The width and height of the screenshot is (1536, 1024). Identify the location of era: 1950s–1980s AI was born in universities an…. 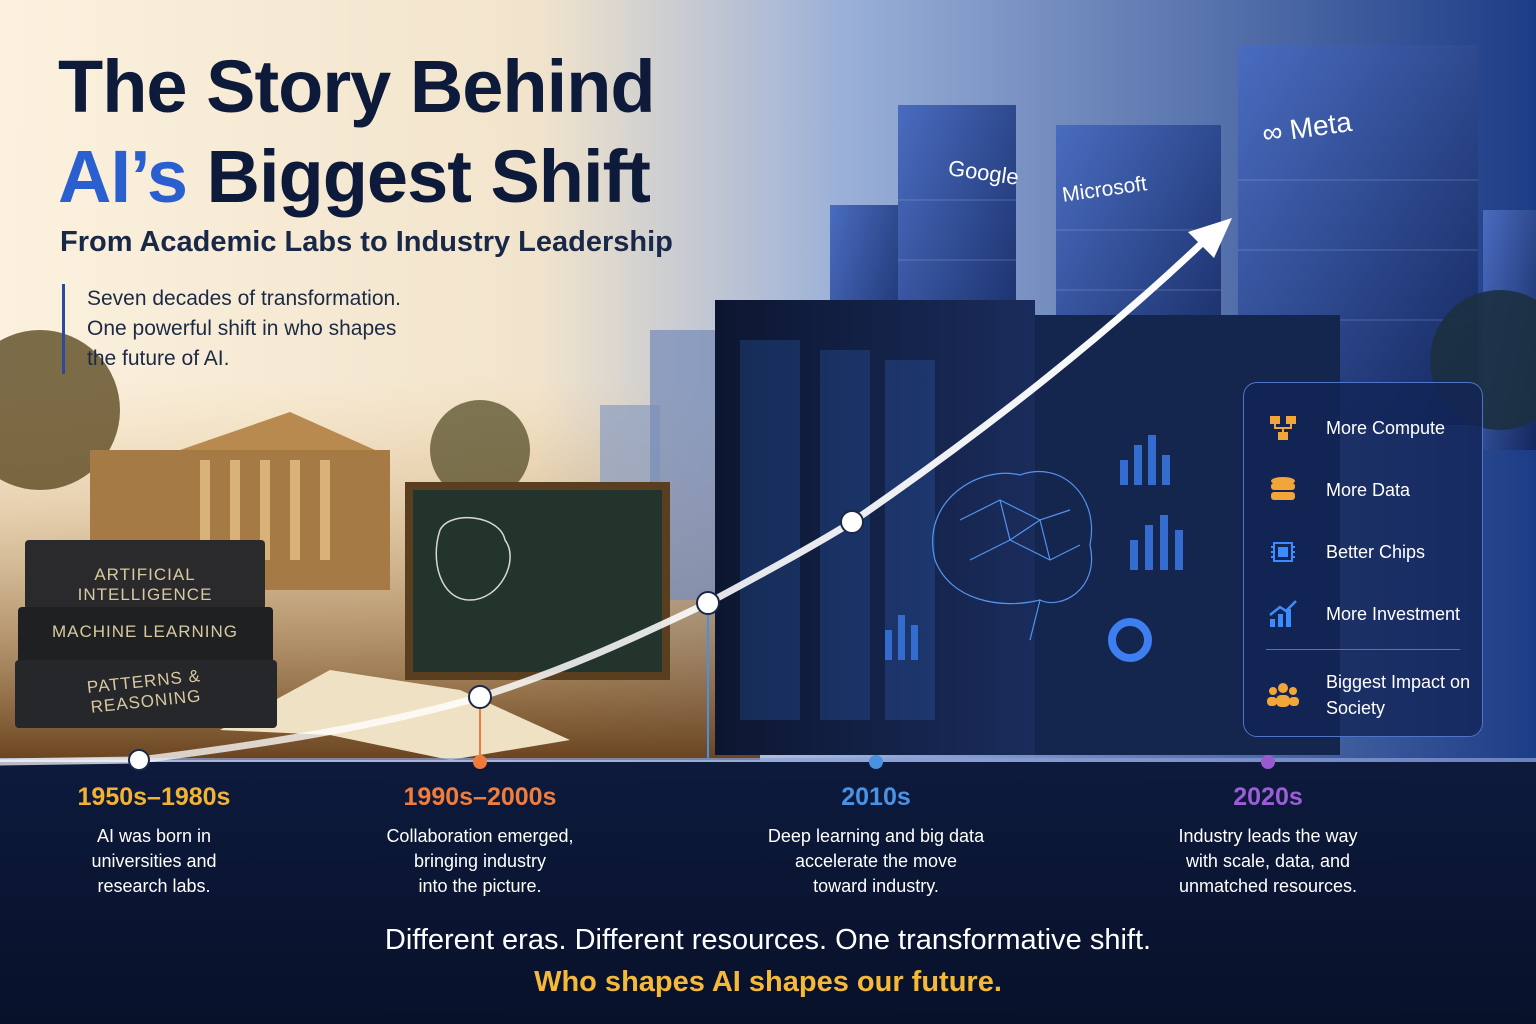
(154, 841).